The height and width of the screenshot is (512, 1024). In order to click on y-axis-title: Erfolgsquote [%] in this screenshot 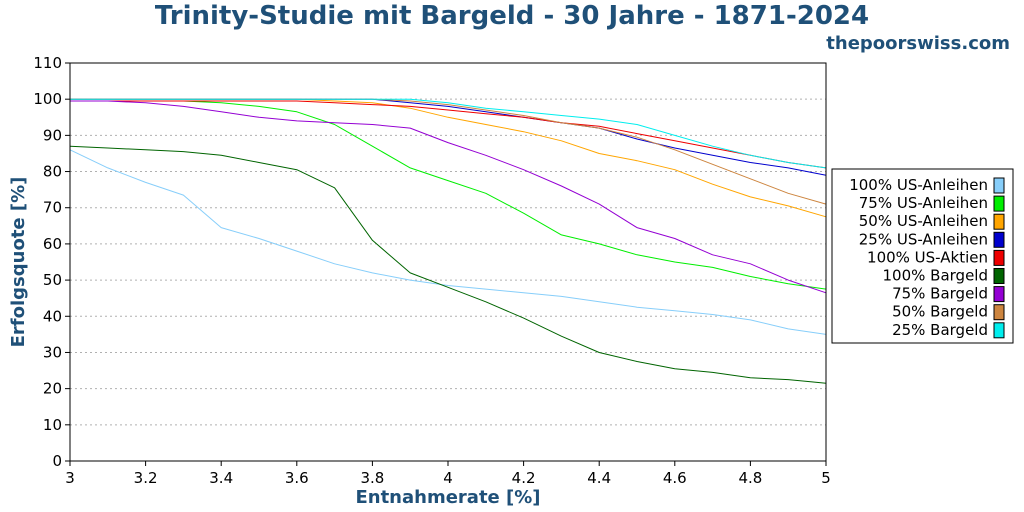, I will do `click(18, 262)`.